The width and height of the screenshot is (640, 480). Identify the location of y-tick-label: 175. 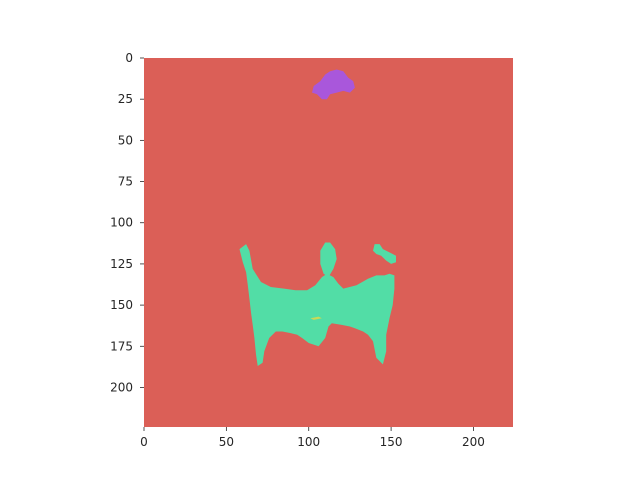
(121, 346).